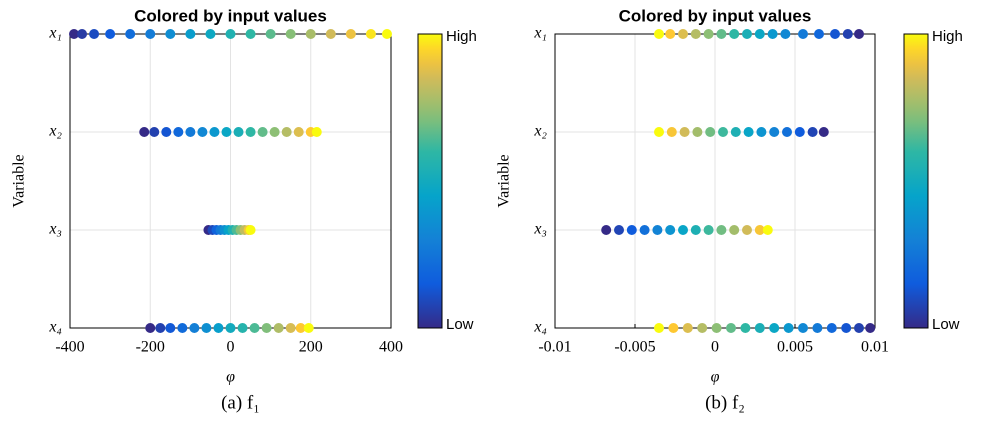 Image resolution: width=991 pixels, height=442 pixels. Describe the element at coordinates (715, 347) in the screenshot. I see `x-tick-label: 0` at that location.